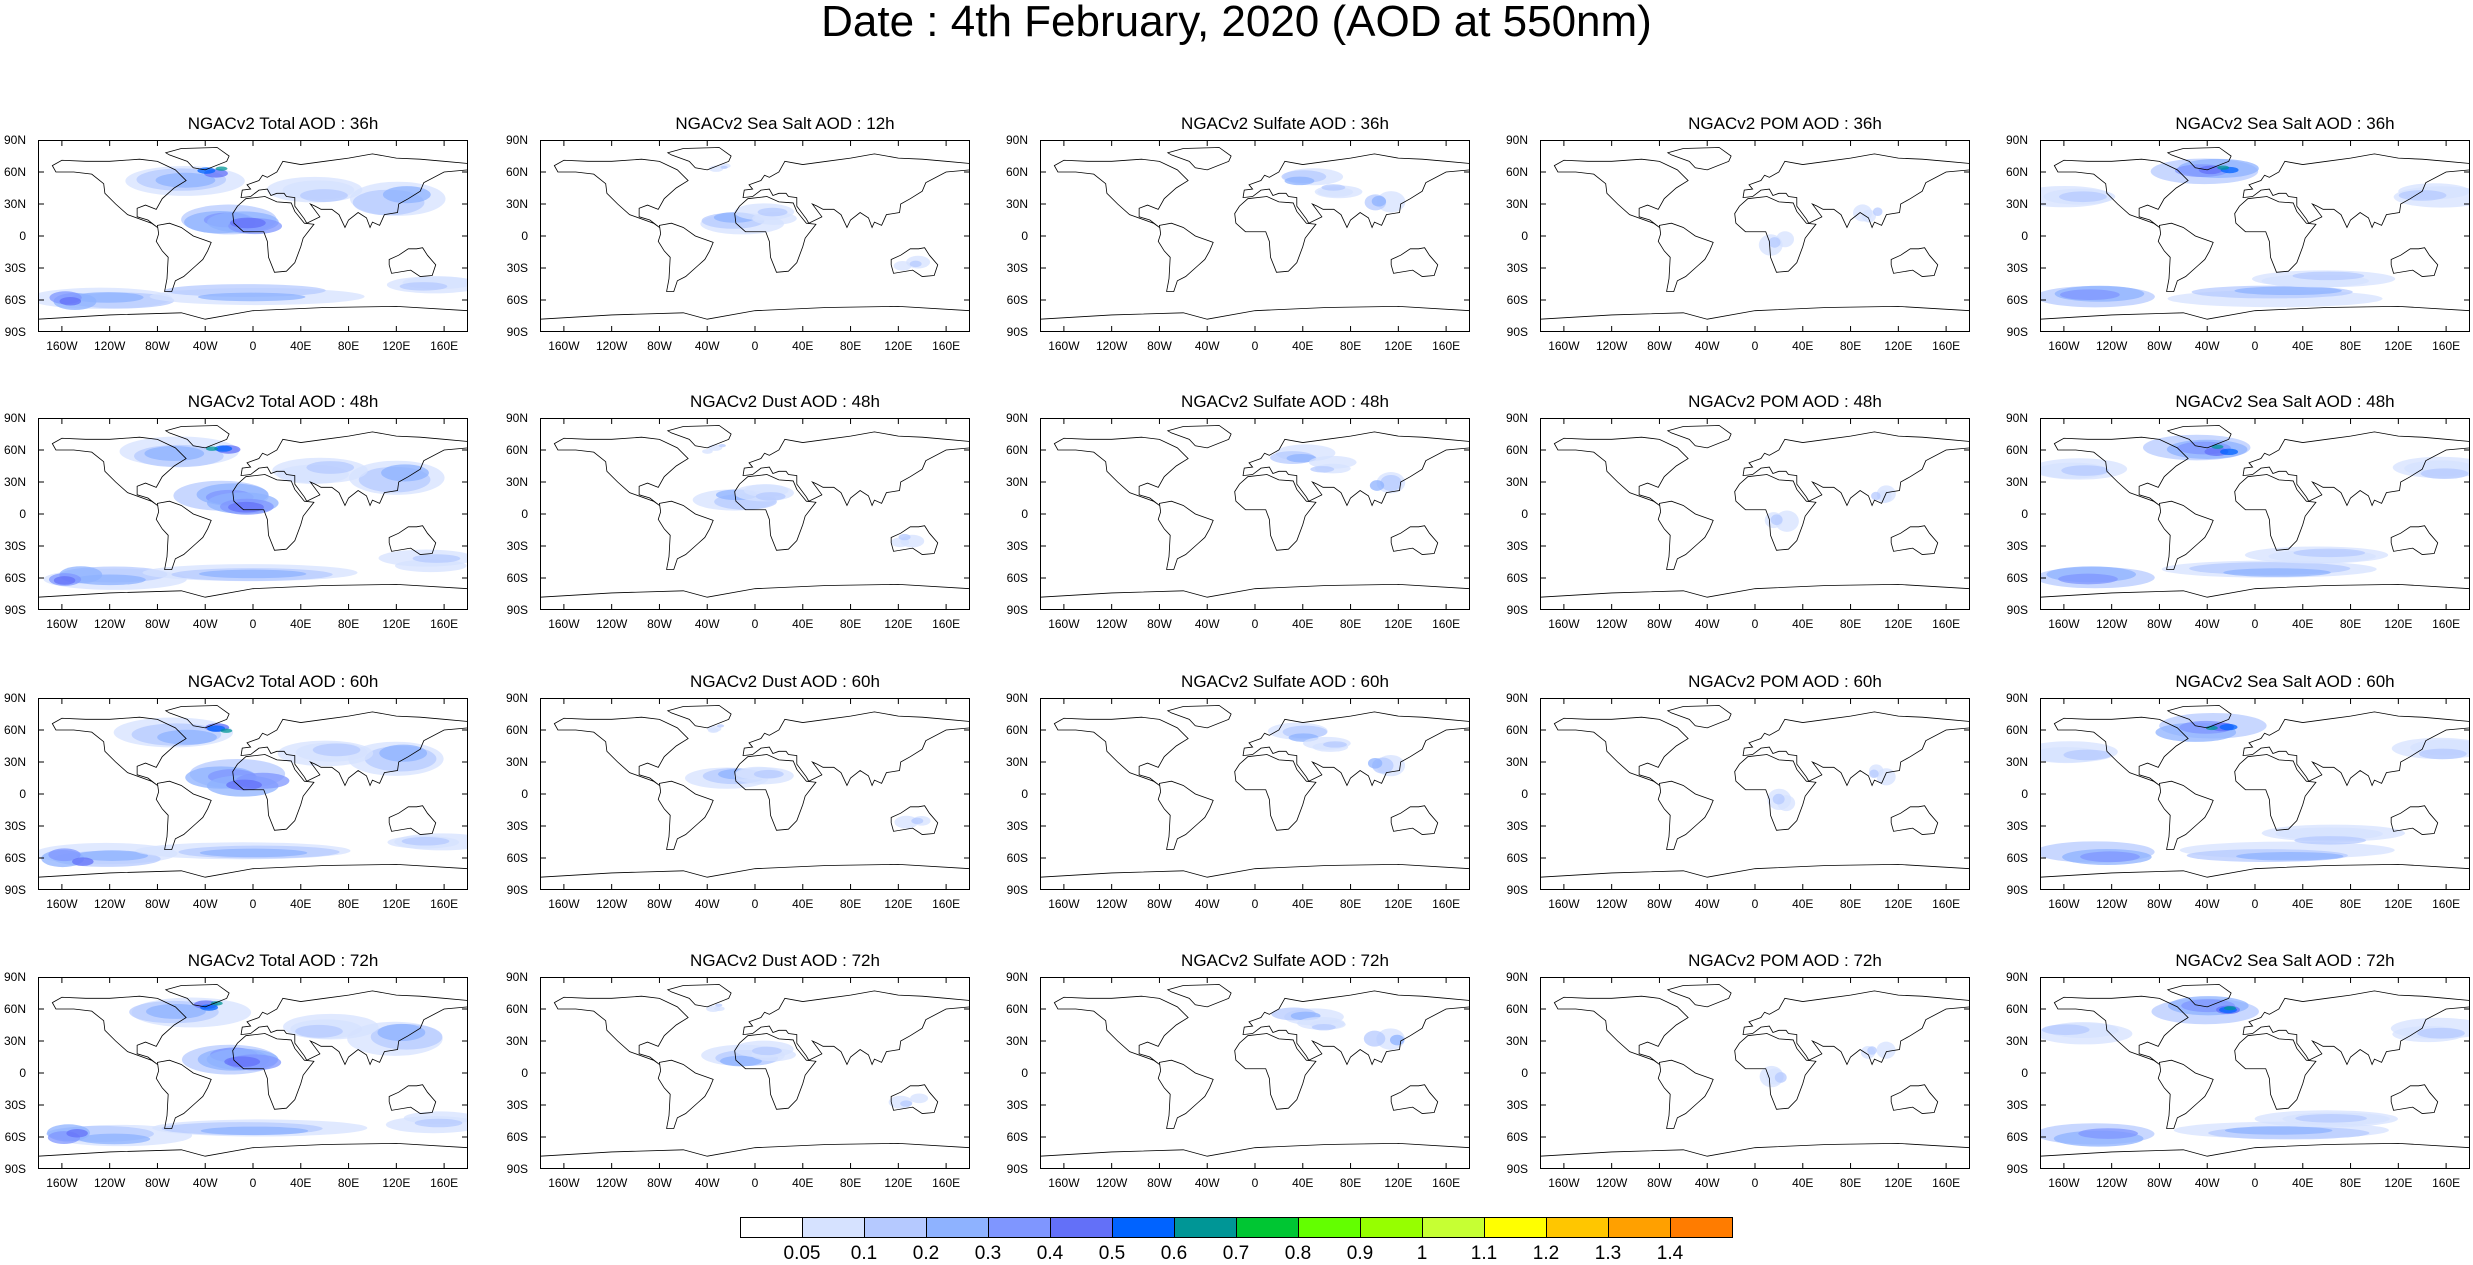  Describe the element at coordinates (1285, 123) in the screenshot. I see `panel-title: NGACv2 Sulfate AOD : 36h` at that location.